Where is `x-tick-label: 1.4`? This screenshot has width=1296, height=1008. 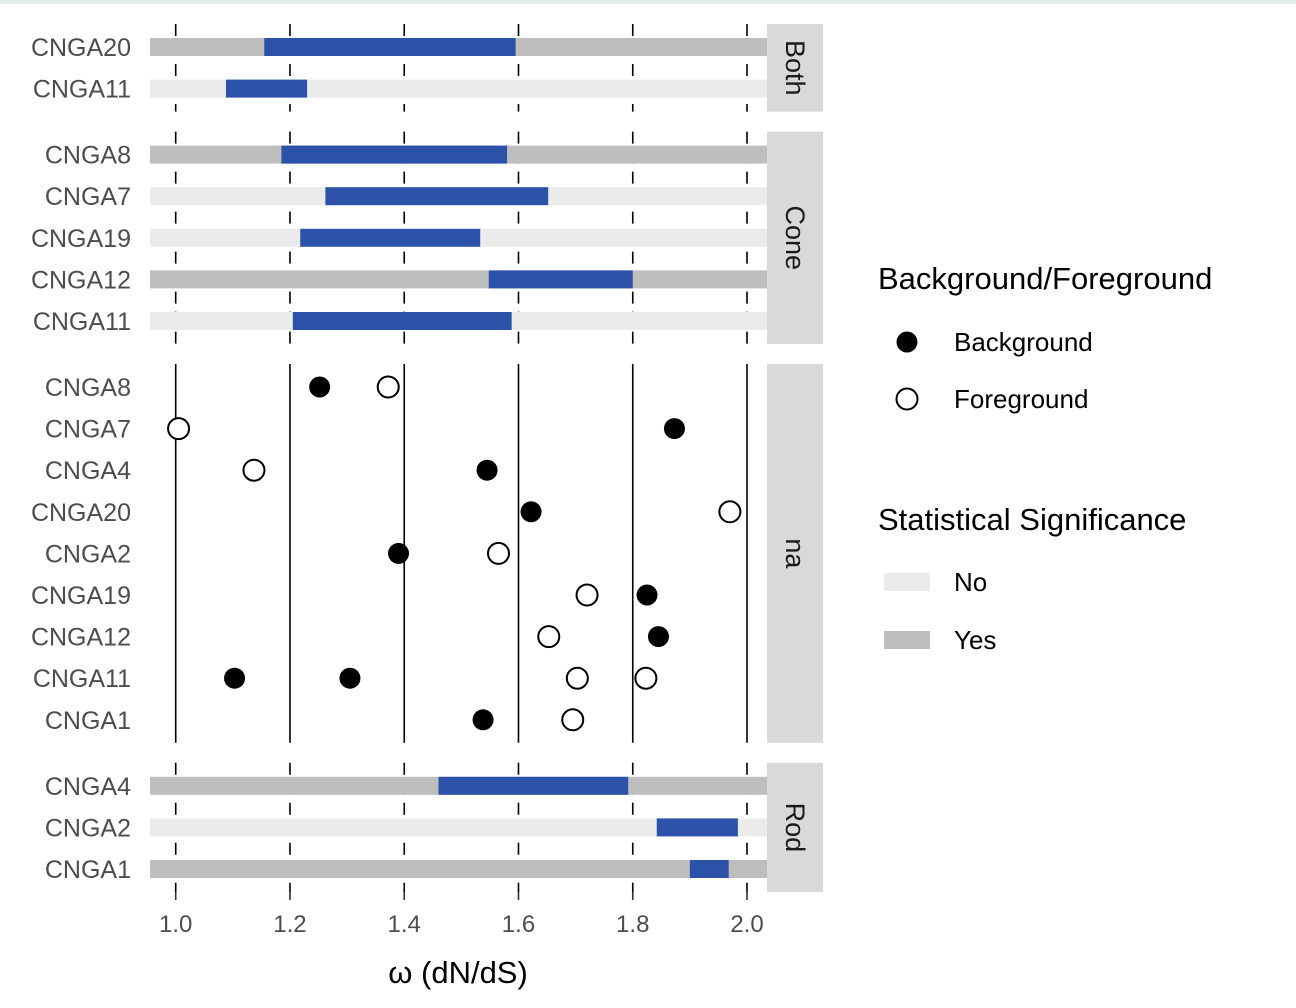
x-tick-label: 1.4 is located at coordinates (404, 924).